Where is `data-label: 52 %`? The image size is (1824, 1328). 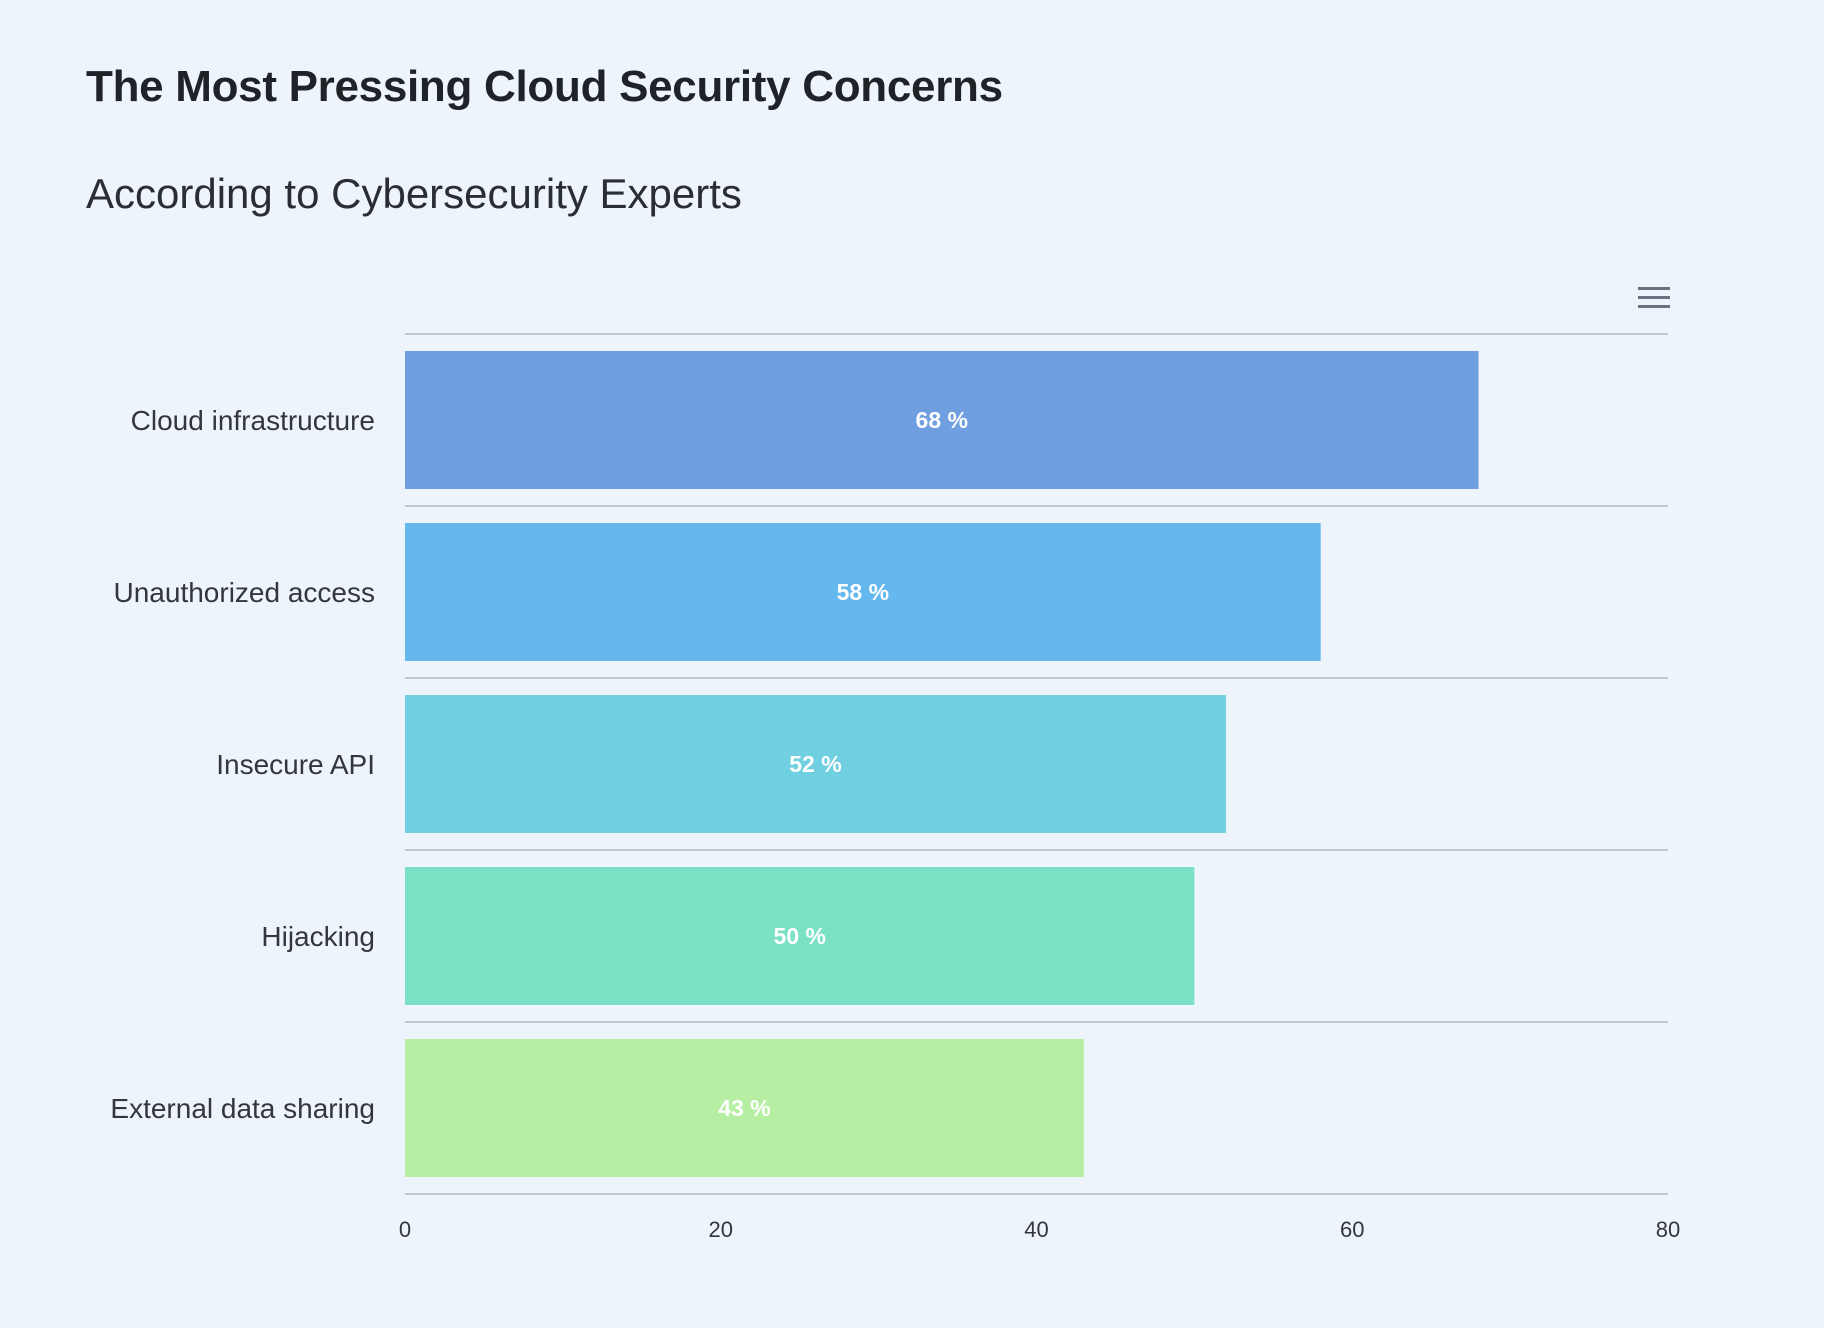
data-label: 52 % is located at coordinates (815, 764).